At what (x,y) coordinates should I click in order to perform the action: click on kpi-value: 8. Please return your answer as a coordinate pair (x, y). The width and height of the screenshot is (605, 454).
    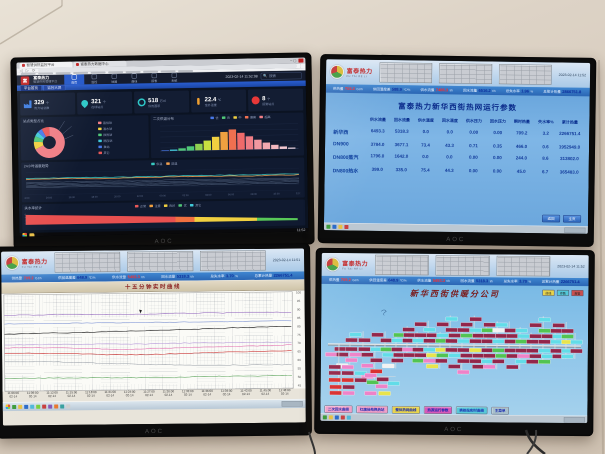
    Looking at the image, I should click on (264, 98).